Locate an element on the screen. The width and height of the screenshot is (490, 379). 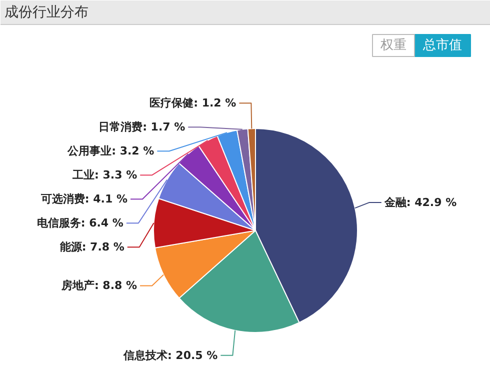
text: 总市值 is located at coordinates (442, 45).